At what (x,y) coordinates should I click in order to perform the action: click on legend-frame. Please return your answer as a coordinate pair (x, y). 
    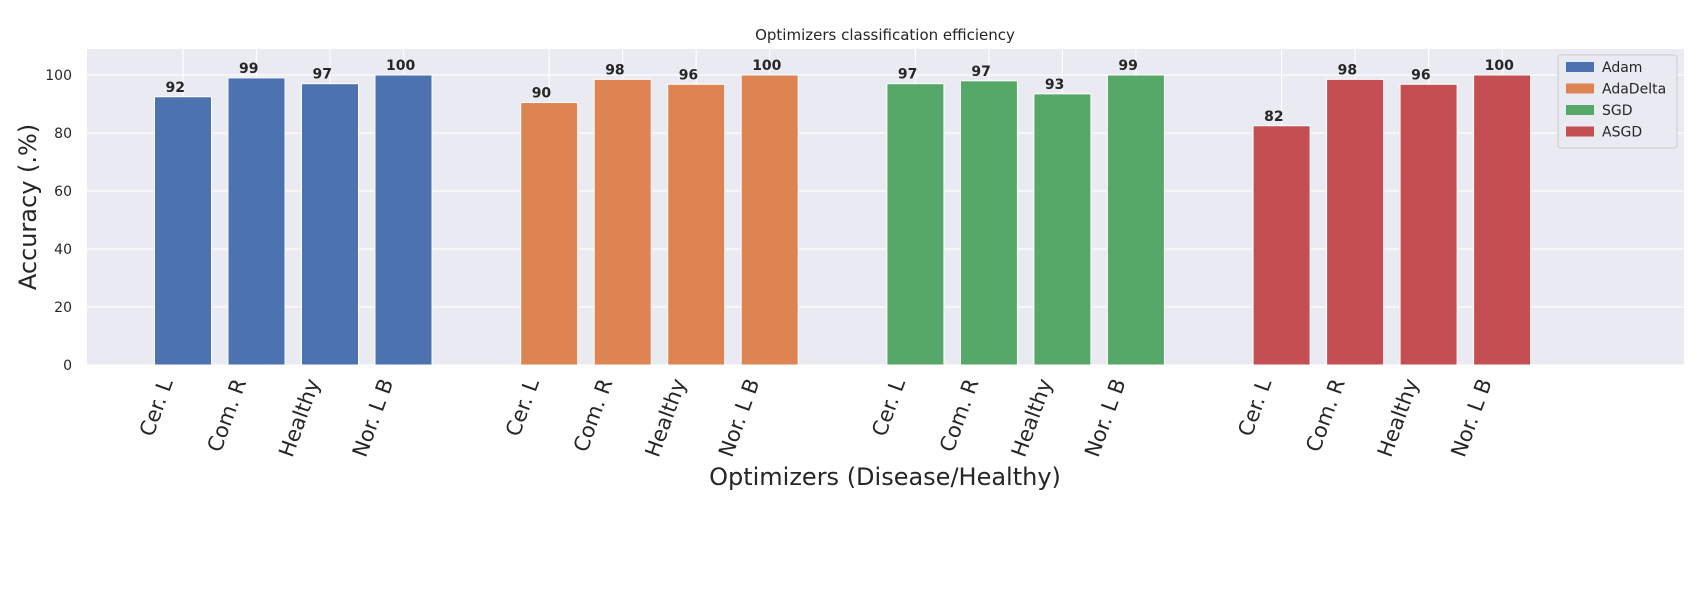
    Looking at the image, I should click on (1617, 101).